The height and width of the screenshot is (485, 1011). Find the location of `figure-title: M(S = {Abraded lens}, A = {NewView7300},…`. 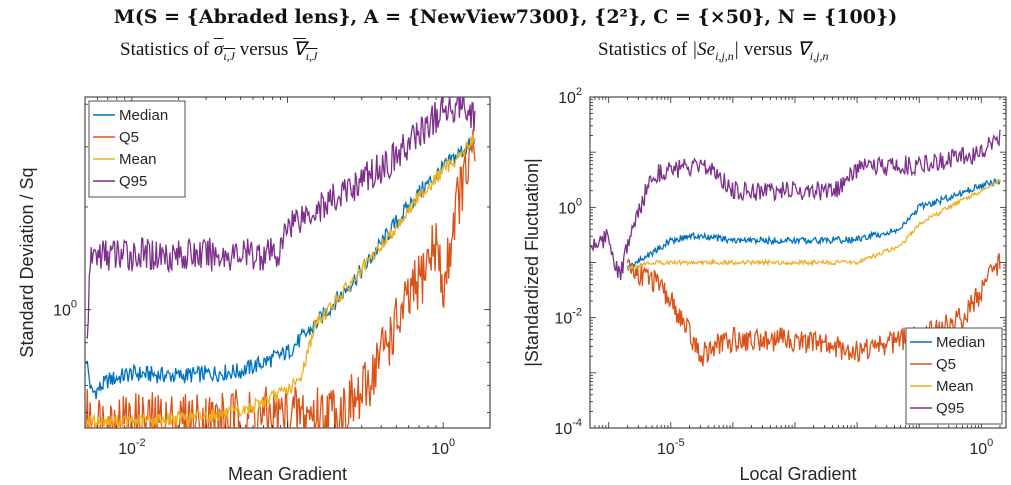

figure-title: M(S = {Abraded lens}, A = {NewView7300},… is located at coordinates (505, 17).